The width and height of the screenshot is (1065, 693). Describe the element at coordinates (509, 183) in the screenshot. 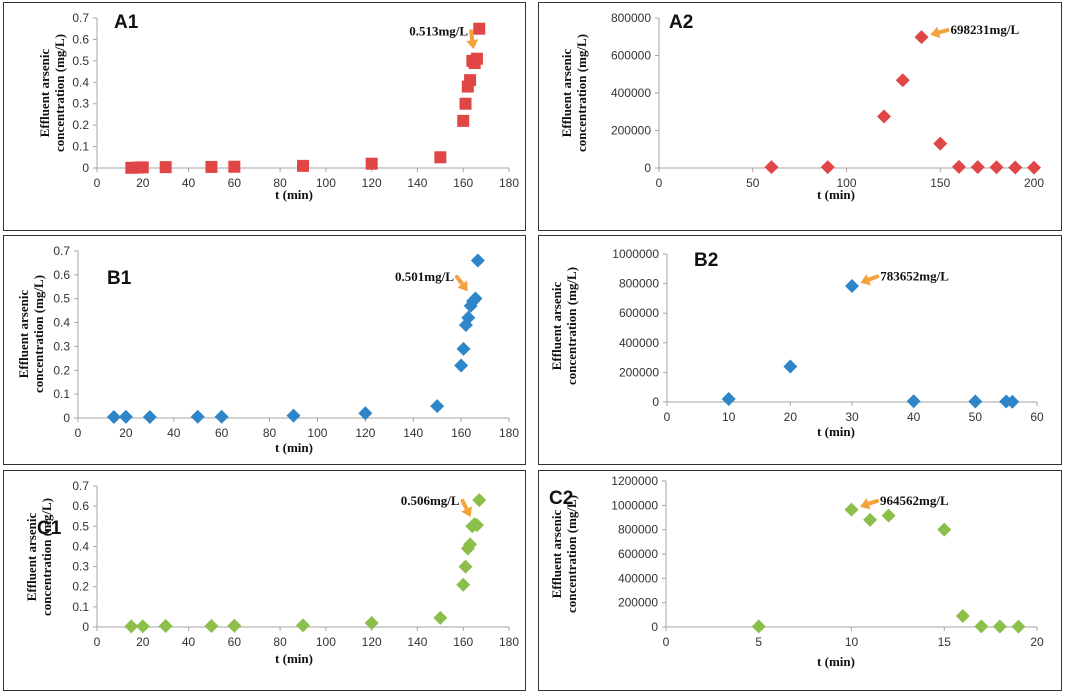

I see `x-tick-label: 180` at that location.